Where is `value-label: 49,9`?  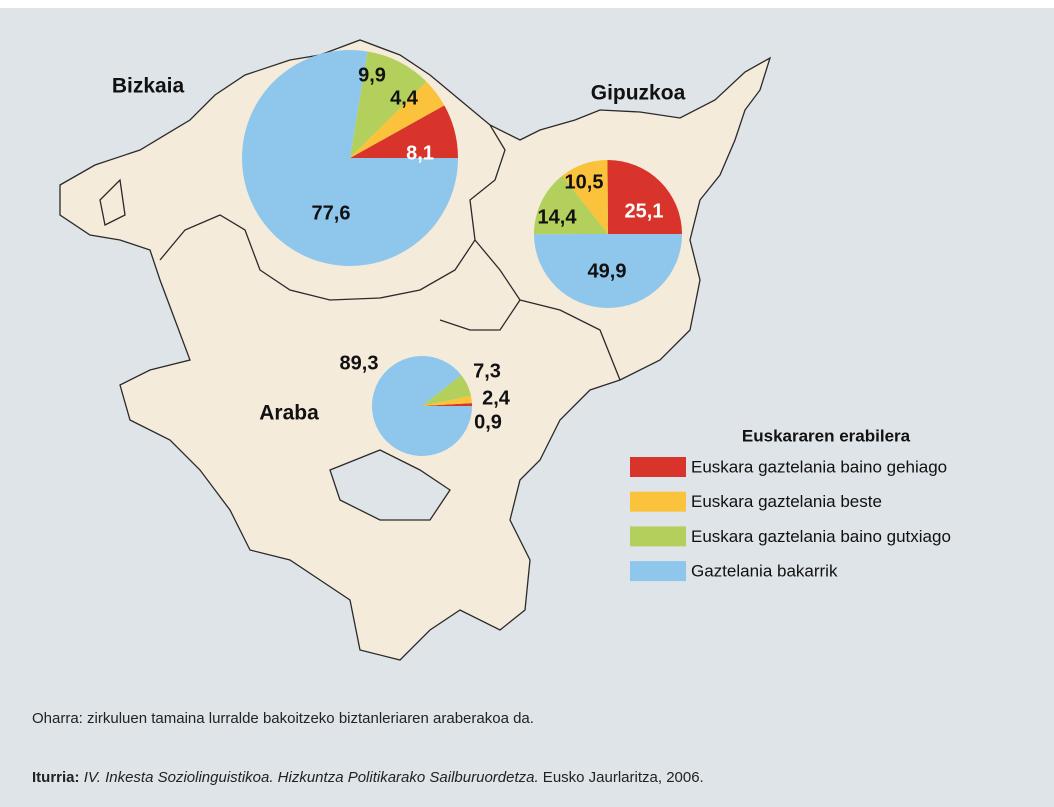
value-label: 49,9 is located at coordinates (607, 271).